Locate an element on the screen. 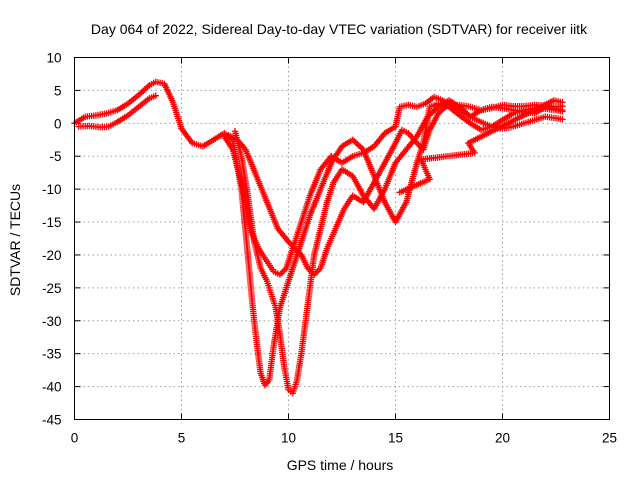  y-tick-label: 5 is located at coordinates (58, 90).